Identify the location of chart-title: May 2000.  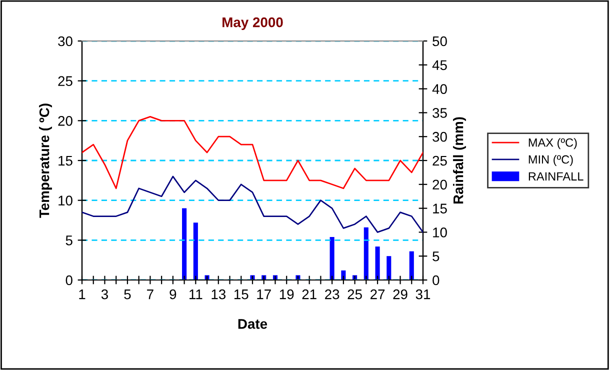
(252, 23).